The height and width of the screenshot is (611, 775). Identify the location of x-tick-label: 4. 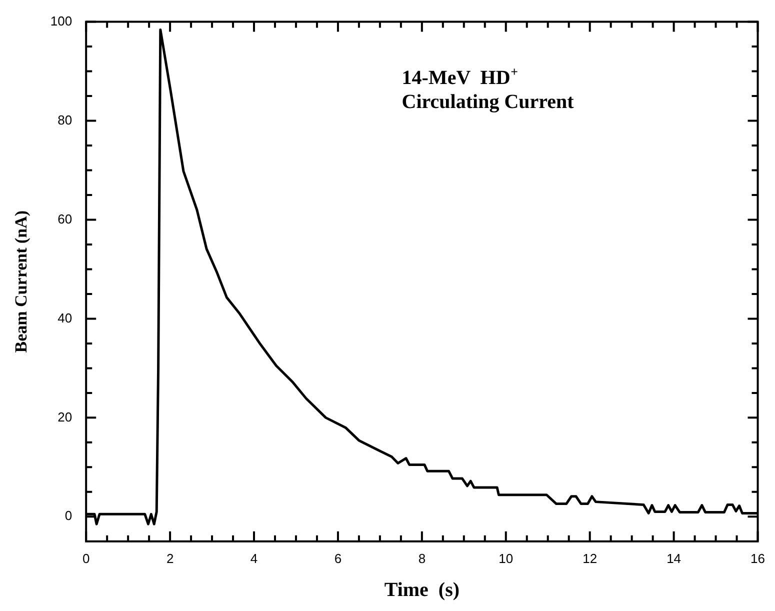
(254, 558).